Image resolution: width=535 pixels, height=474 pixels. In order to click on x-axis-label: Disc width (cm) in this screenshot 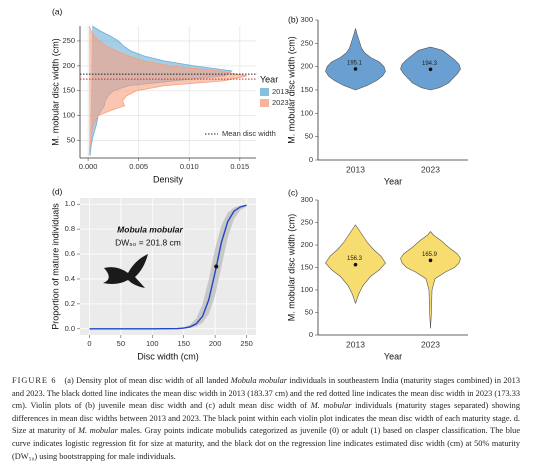, I will do `click(168, 356)`.